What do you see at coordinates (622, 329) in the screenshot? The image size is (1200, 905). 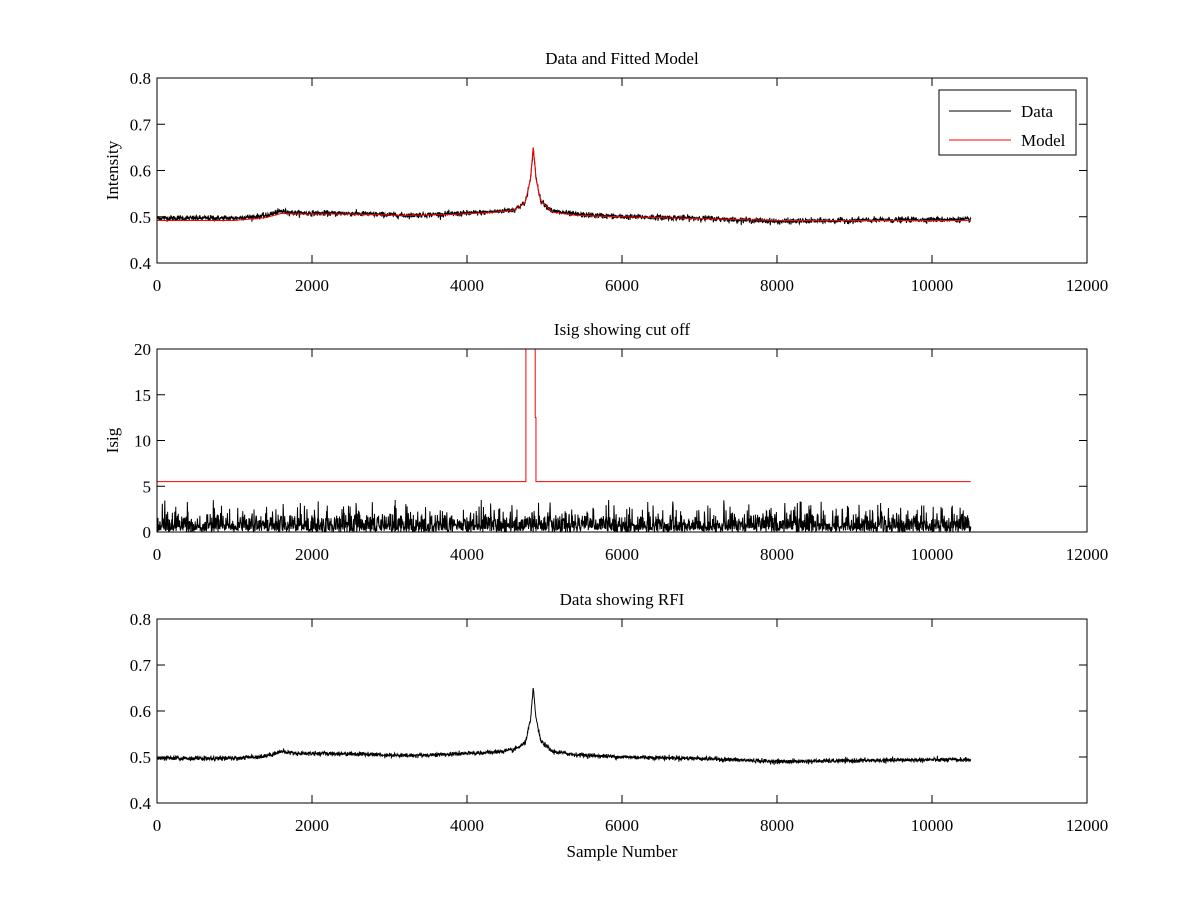 I see `chart-title: Isig showing cut off` at bounding box center [622, 329].